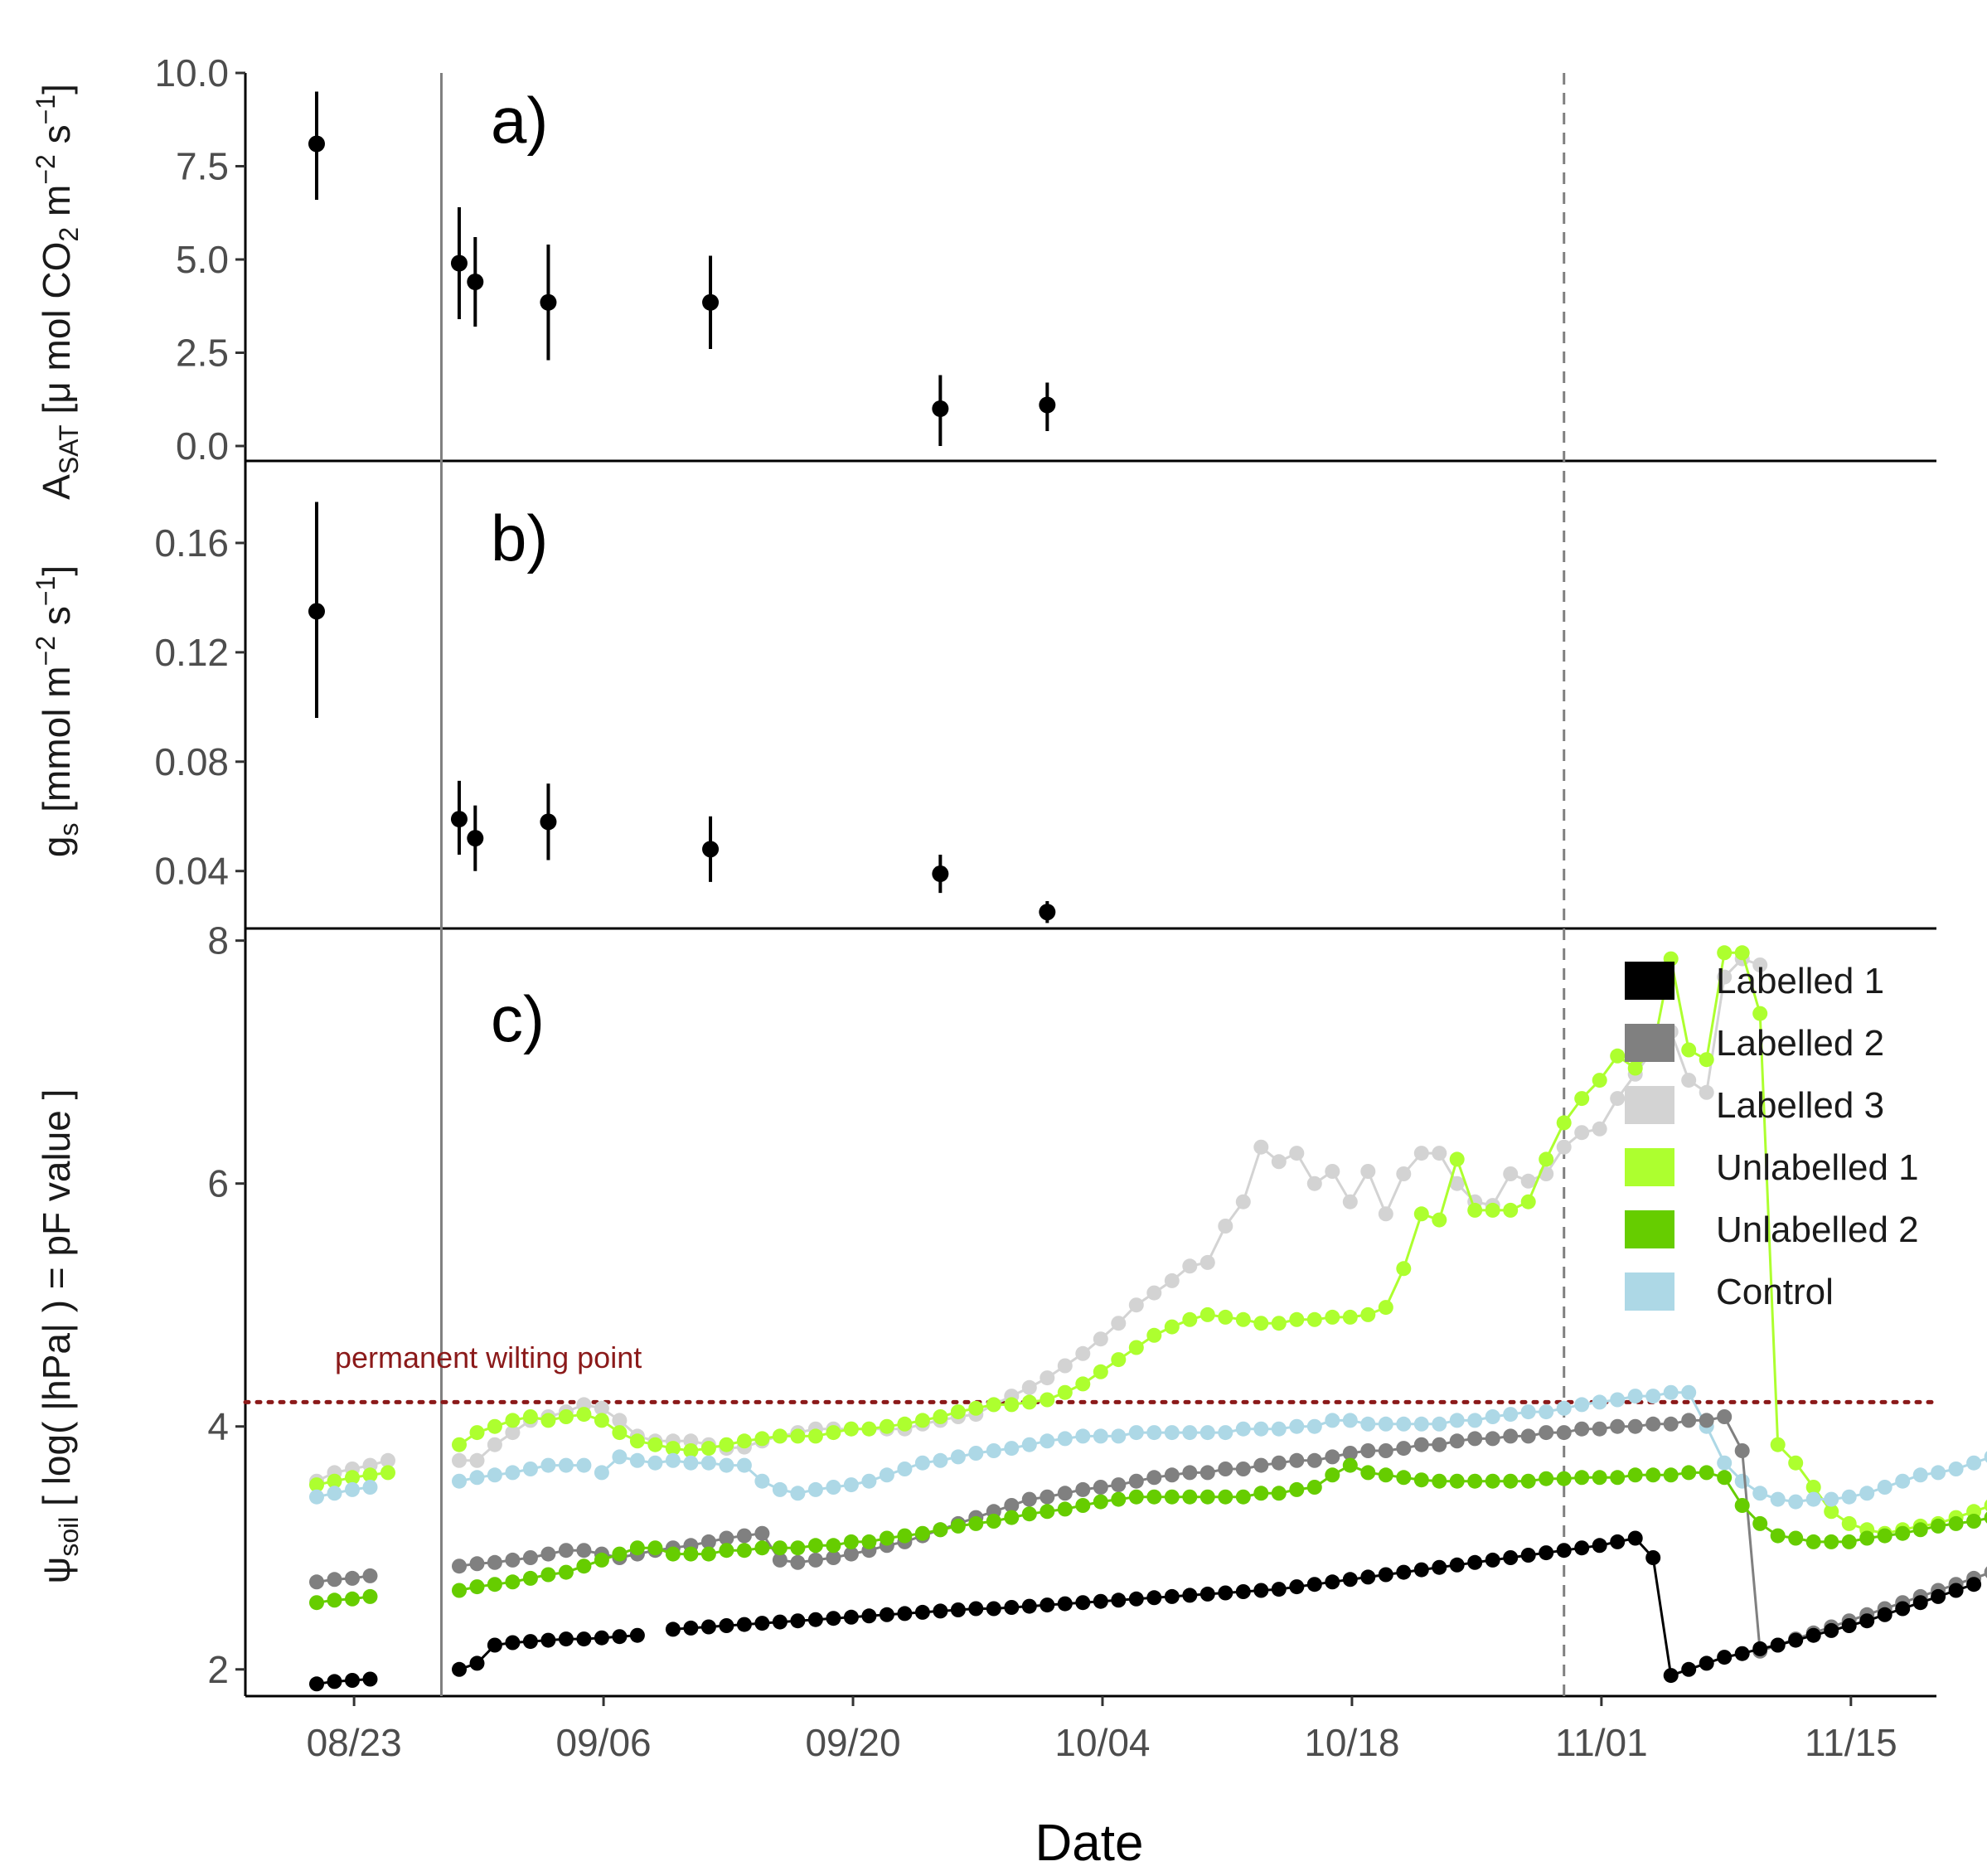 The image size is (1987, 1876). Describe the element at coordinates (1293, 1447) in the screenshot. I see `series-line` at that location.